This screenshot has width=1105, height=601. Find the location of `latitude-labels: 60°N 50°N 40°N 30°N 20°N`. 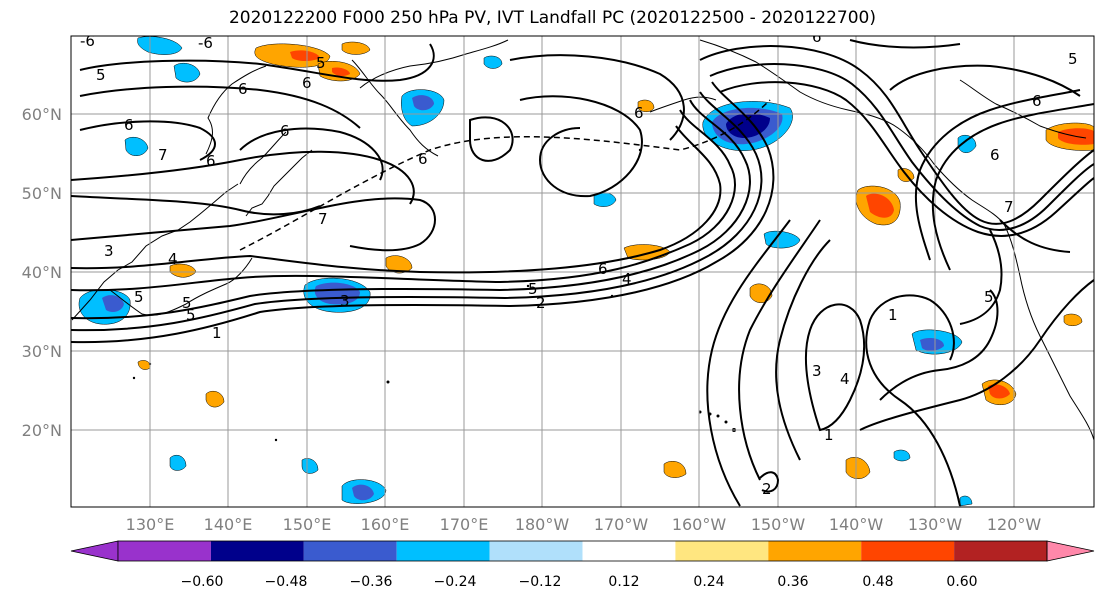

latitude-labels: 60°N 50°N 40°N 30°N 20°N is located at coordinates (42, 272).